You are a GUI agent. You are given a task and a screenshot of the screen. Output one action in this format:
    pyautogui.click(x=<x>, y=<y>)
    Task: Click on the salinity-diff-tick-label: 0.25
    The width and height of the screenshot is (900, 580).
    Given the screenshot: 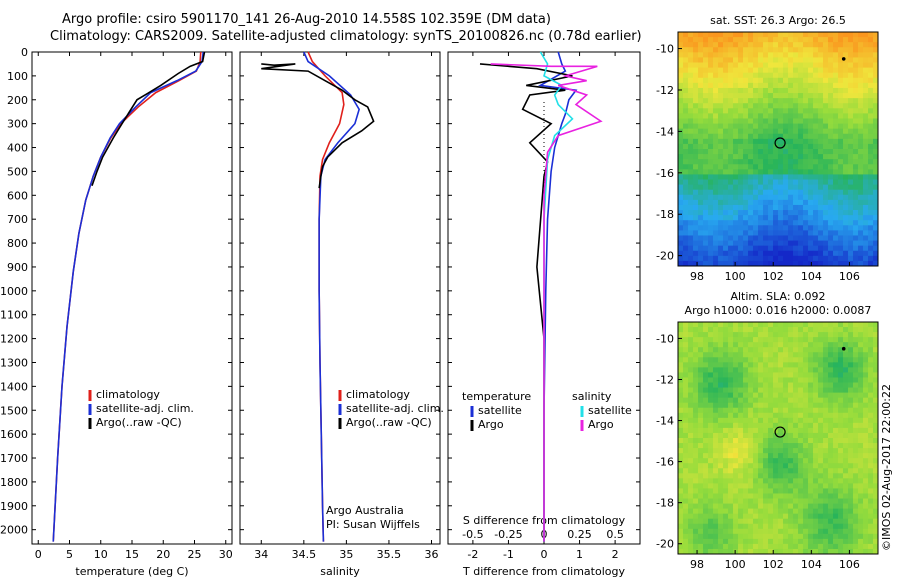 What is the action you would take?
    pyautogui.click(x=579, y=534)
    